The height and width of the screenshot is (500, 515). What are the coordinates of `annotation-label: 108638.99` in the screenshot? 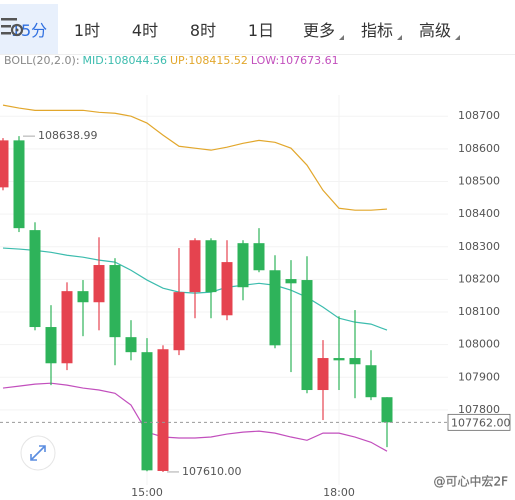 It's located at (68, 135).